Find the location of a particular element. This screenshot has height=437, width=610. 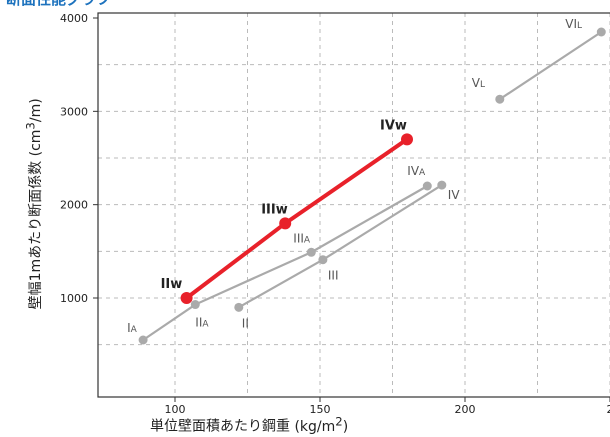

point-label: IVA is located at coordinates (416, 171).